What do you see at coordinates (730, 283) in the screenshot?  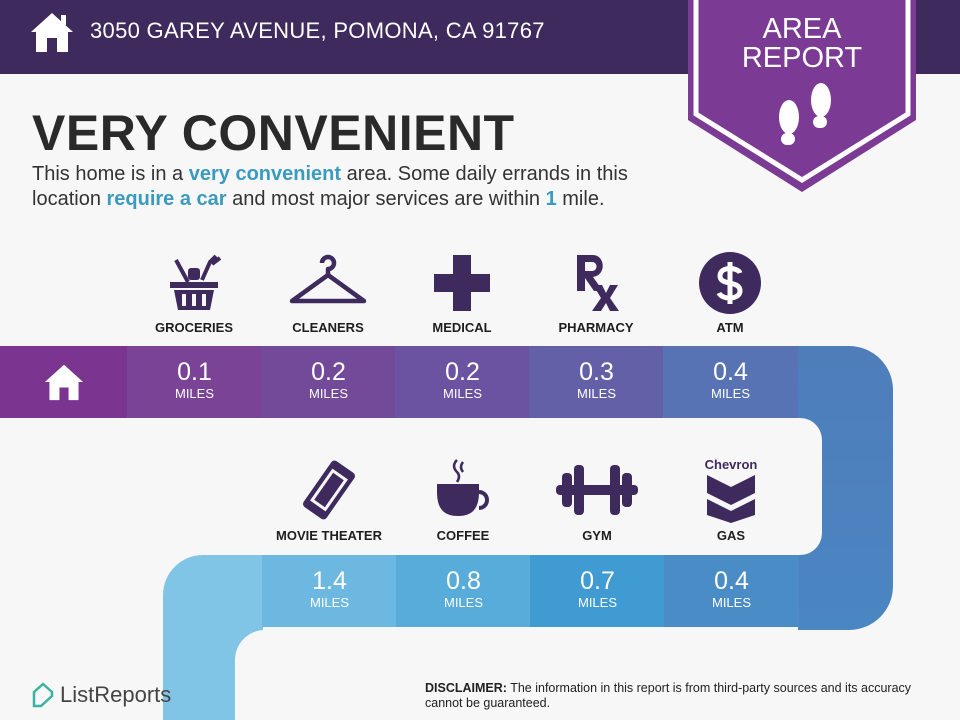 I see `dollar-icon` at bounding box center [730, 283].